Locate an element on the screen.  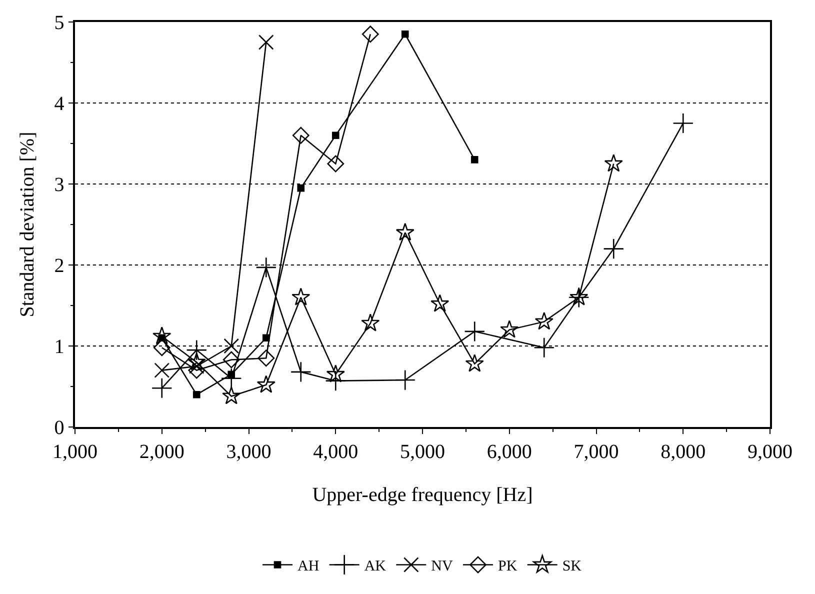
y-tick-label: 0 is located at coordinates (59, 428).